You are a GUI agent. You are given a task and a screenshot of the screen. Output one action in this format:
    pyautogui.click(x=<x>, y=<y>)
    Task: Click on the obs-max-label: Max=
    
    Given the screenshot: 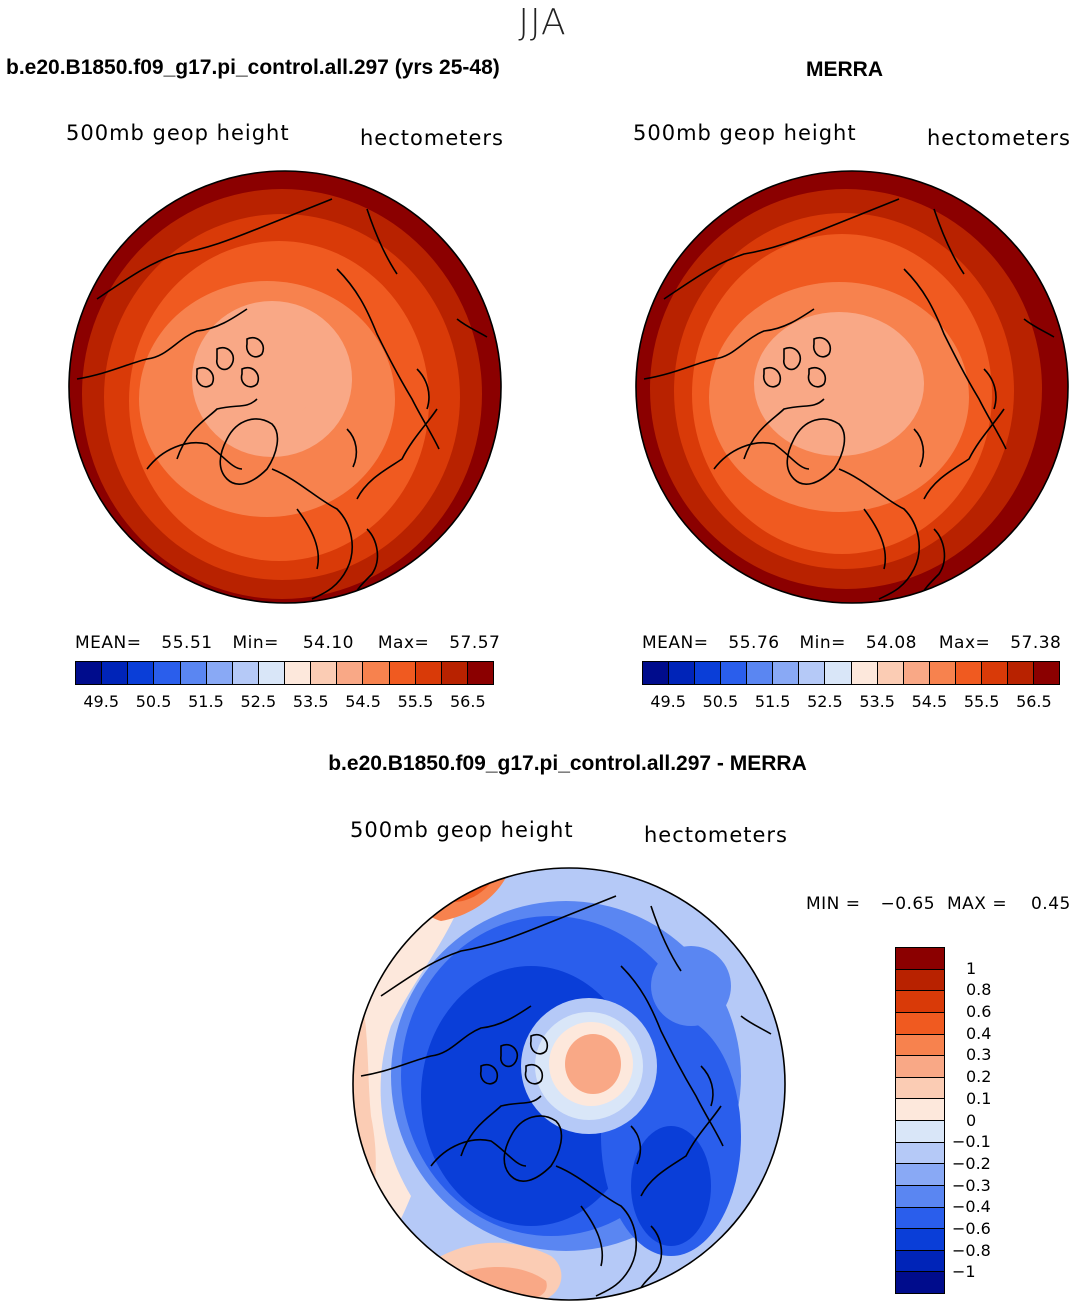 What is the action you would take?
    pyautogui.click(x=964, y=643)
    